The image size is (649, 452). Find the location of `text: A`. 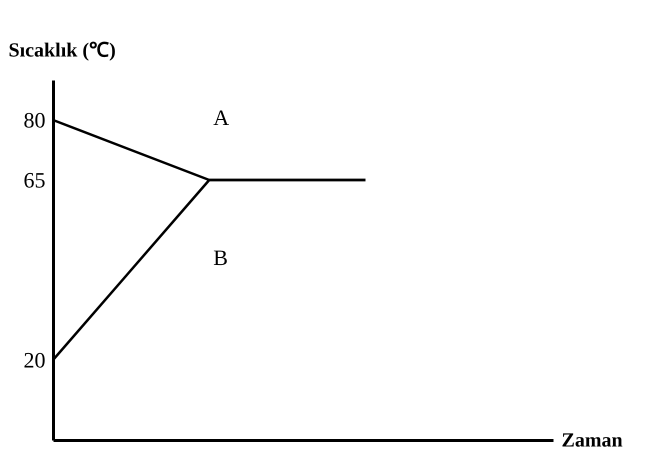

text: A is located at coordinates (221, 117).